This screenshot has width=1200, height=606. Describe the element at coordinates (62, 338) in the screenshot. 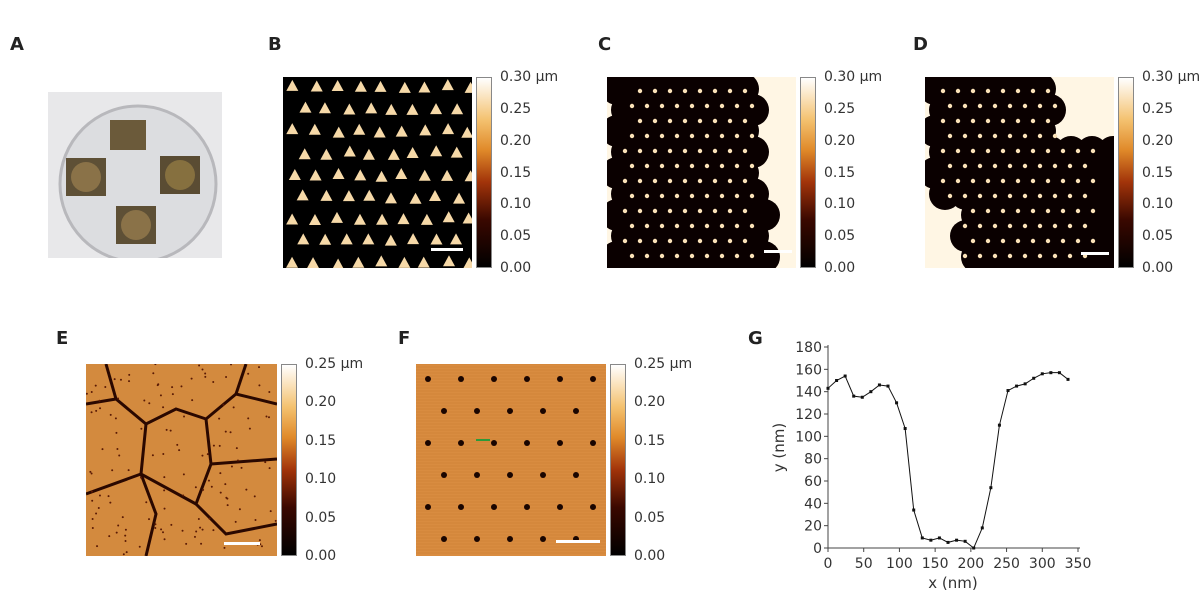

I see `panel-label-e: E` at that location.